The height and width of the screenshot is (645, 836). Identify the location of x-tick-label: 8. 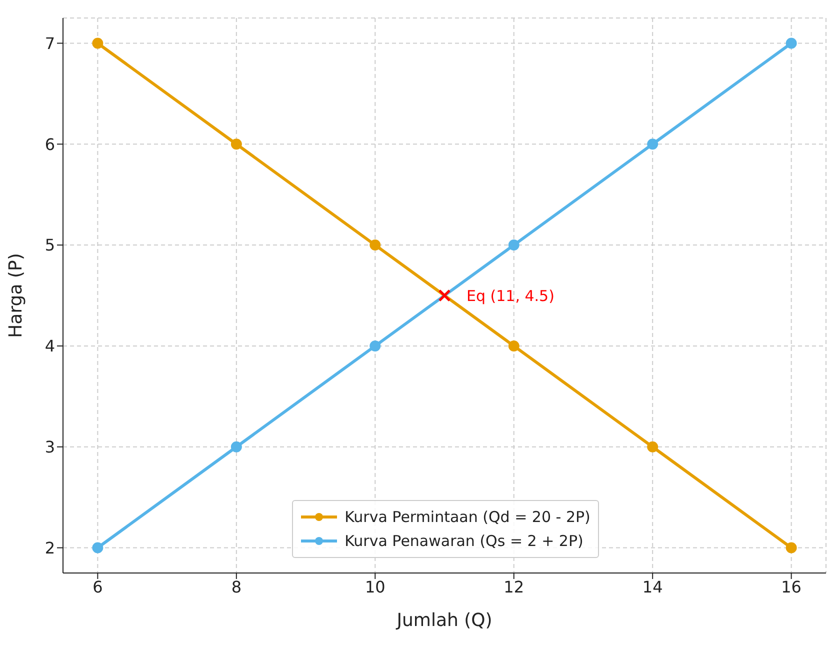
(236, 586).